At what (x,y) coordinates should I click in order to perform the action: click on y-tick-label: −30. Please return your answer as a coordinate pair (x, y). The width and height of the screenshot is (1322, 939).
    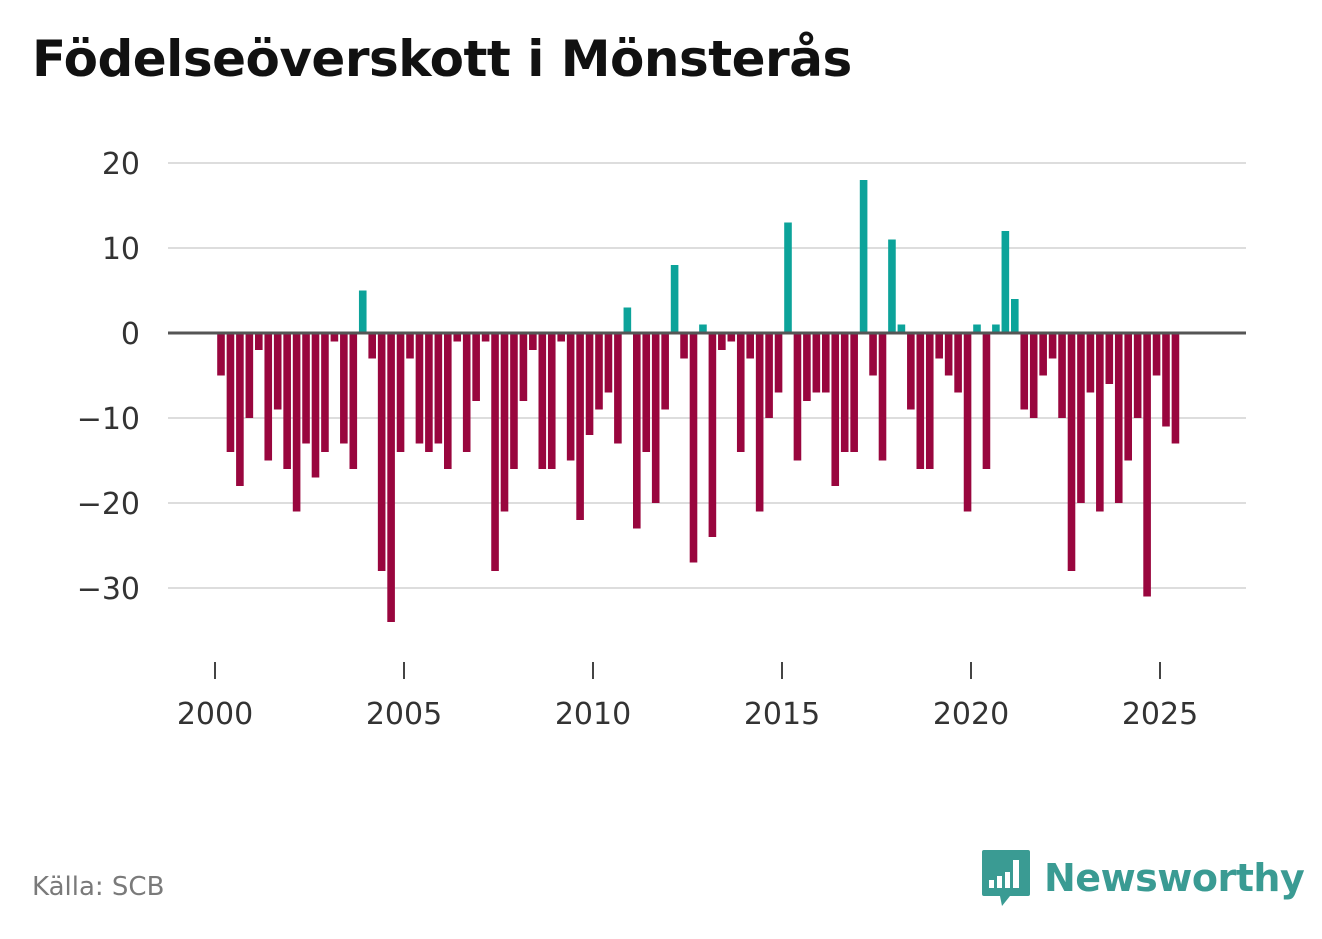
    Looking at the image, I should click on (108, 589).